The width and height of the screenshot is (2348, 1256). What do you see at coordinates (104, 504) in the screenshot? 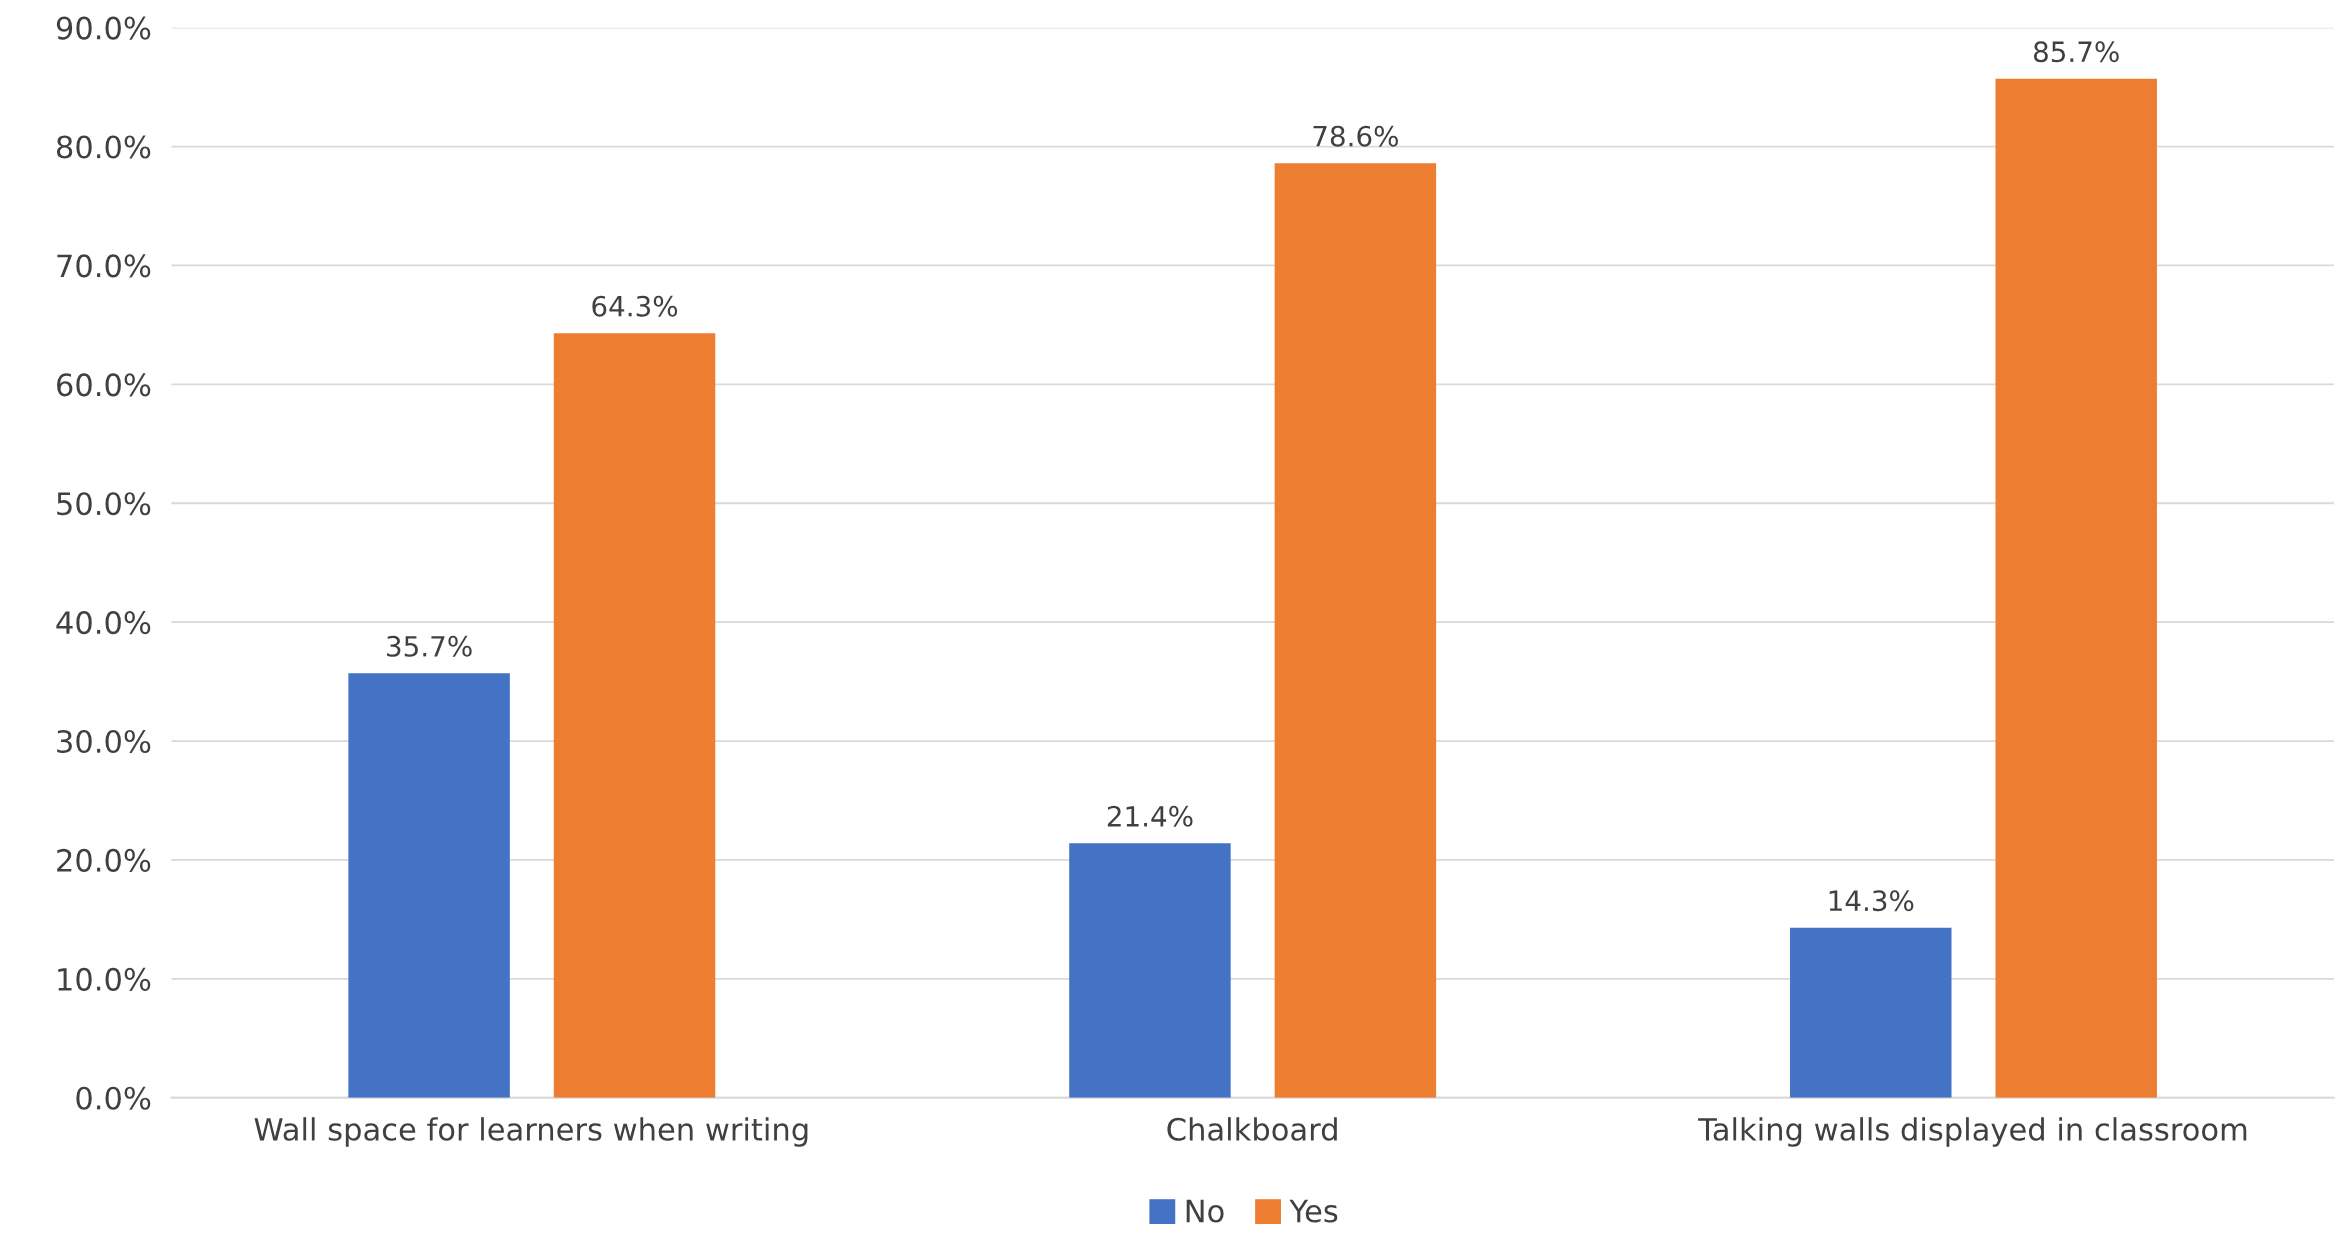
I see `y-tick-label: 50.0%` at bounding box center [104, 504].